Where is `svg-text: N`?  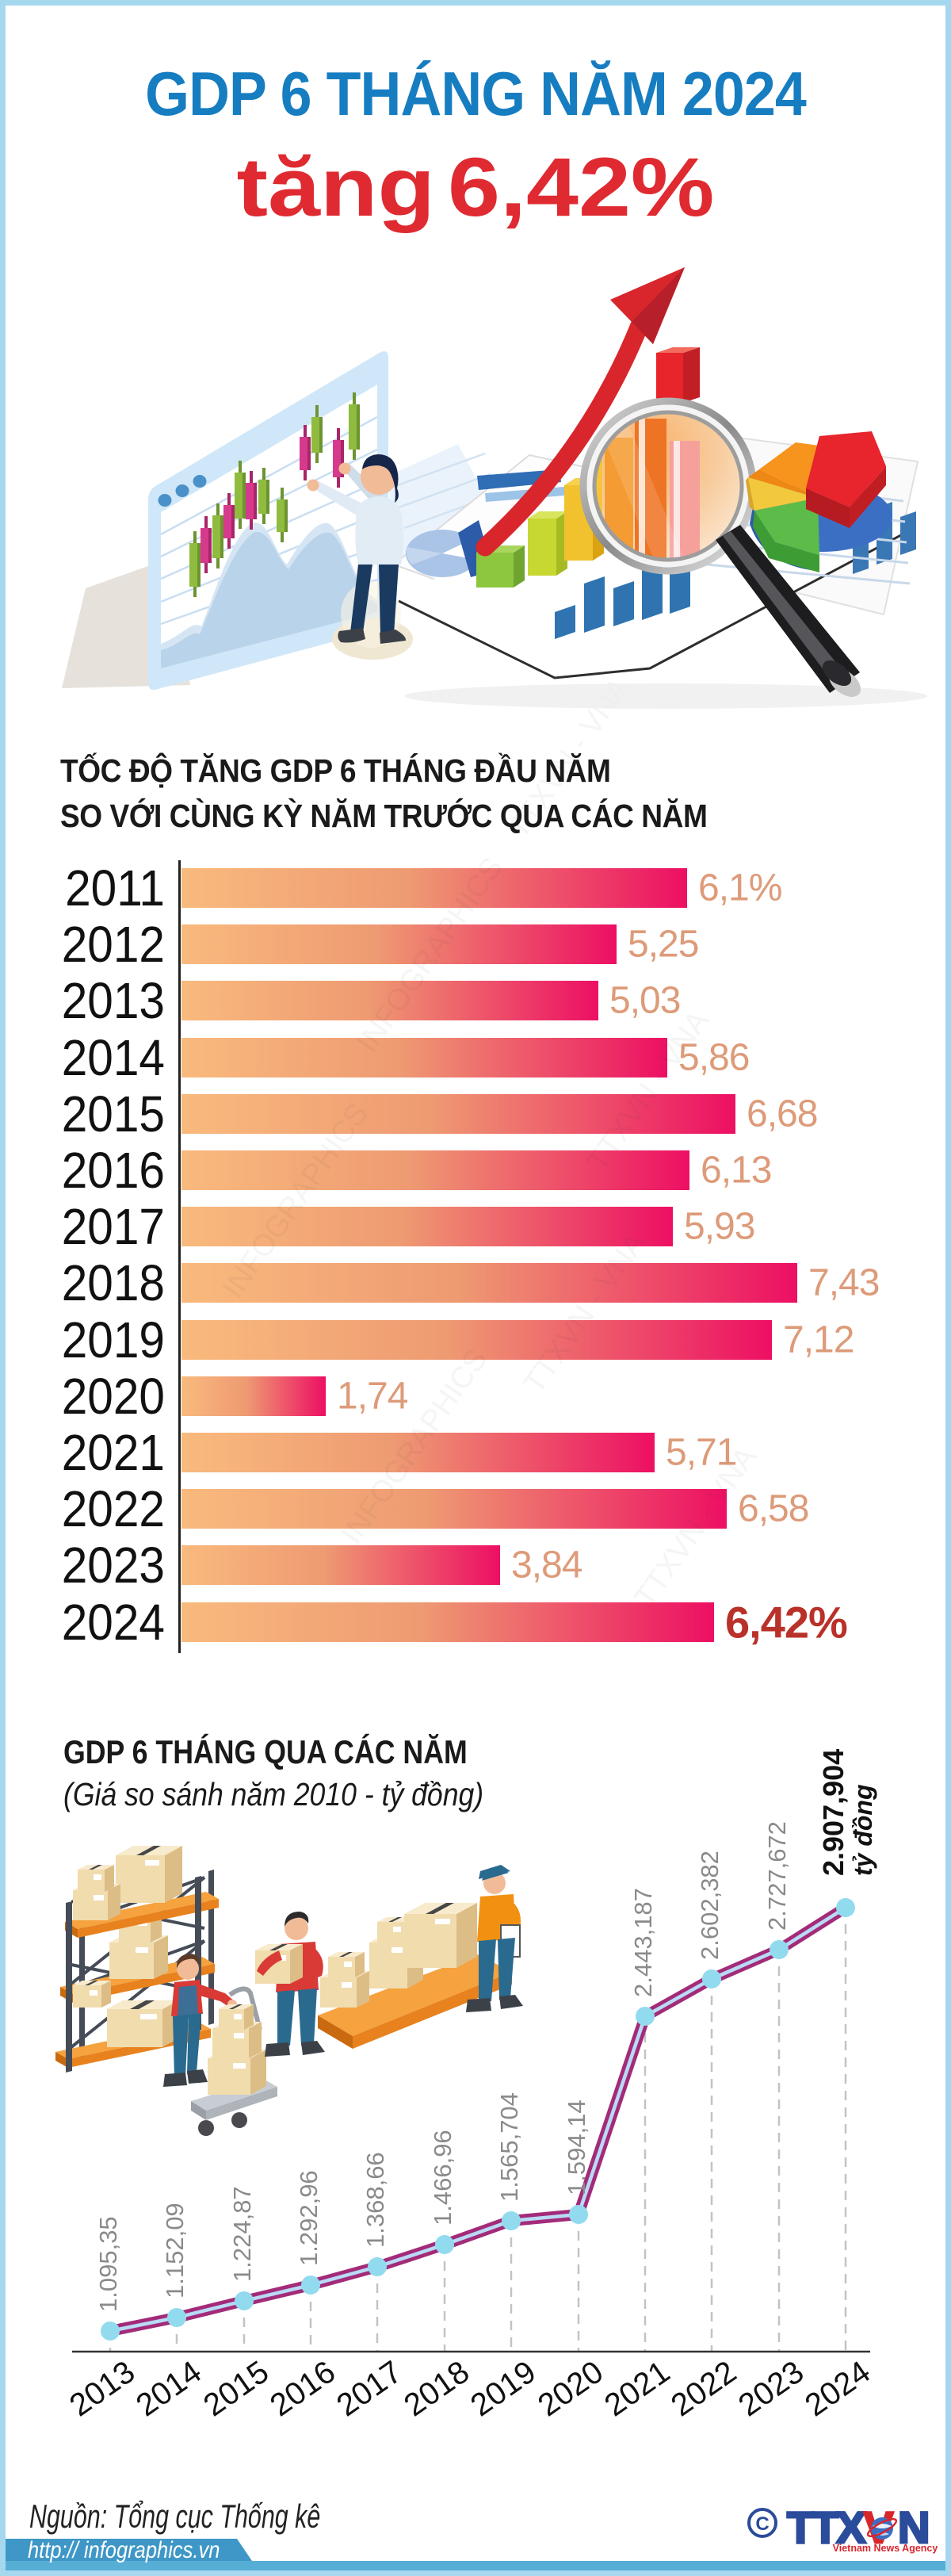 svg-text: N is located at coordinates (914, 2527).